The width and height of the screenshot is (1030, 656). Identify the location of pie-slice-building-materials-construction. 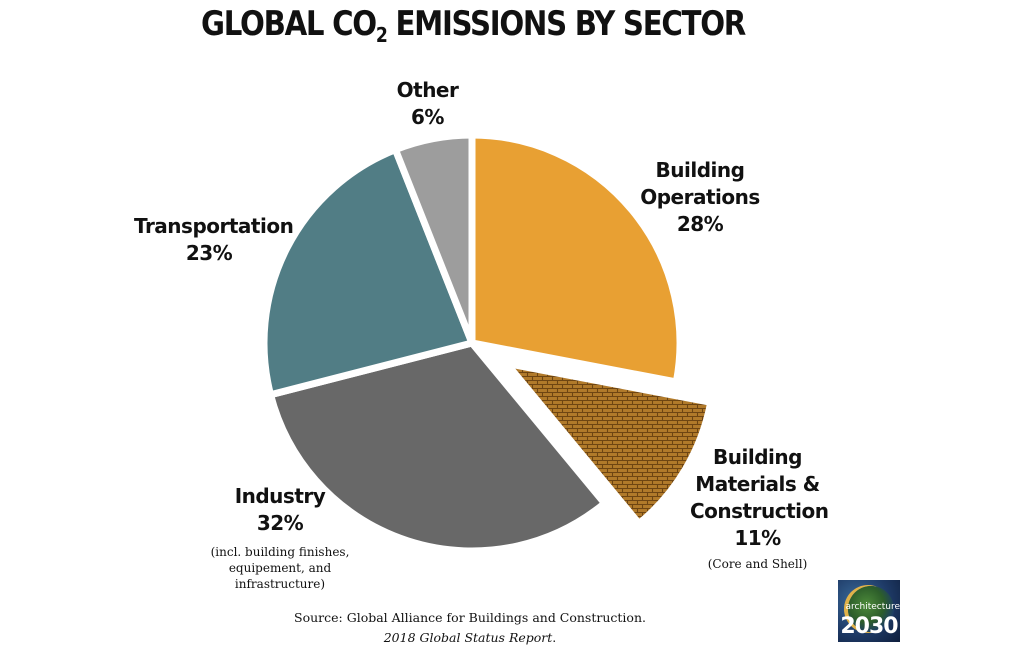
(606, 443).